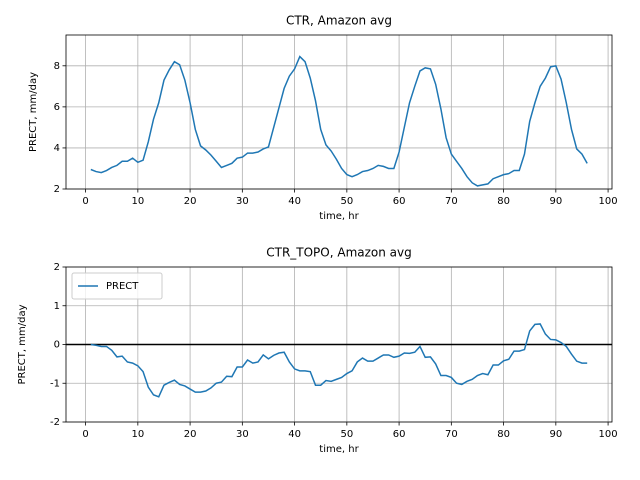 The width and height of the screenshot is (640, 480). What do you see at coordinates (55, 422) in the screenshot?
I see `y-tick-label: -2` at bounding box center [55, 422].